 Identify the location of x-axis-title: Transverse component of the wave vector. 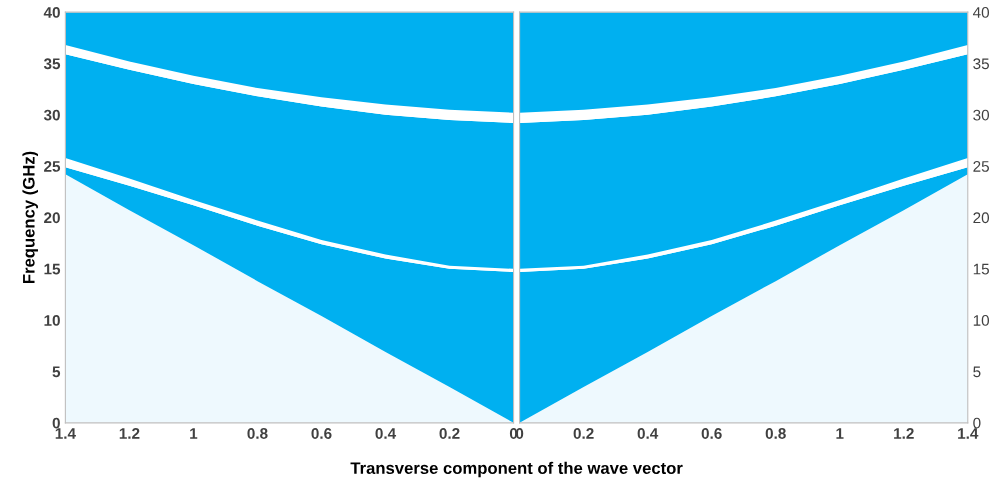
(516, 469).